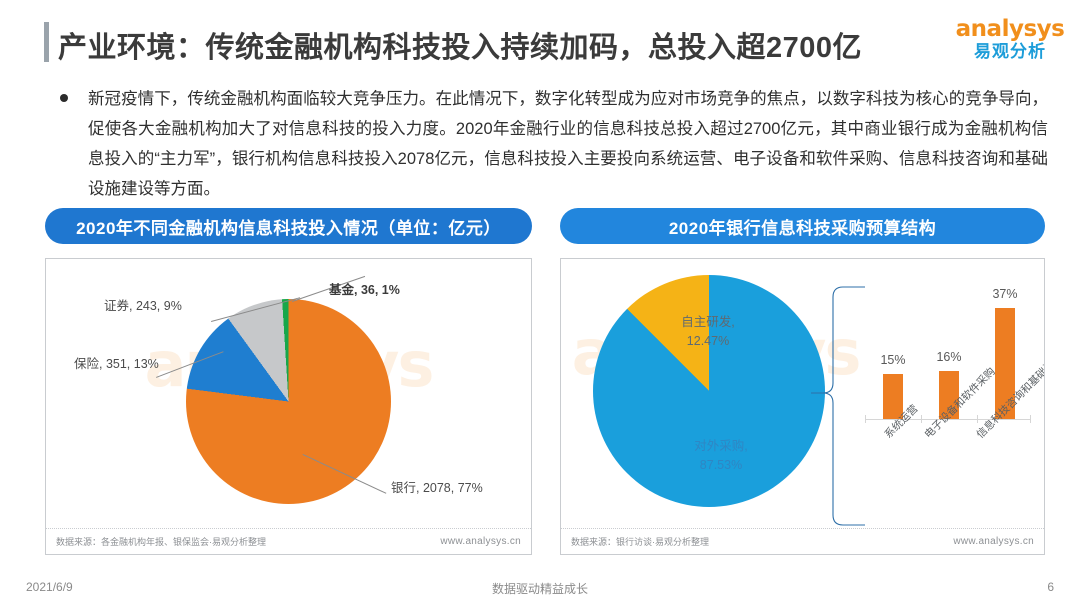 This screenshot has height=608, width=1080. I want to click on pie-label-insurance-text: 保险, 351, 13%, so click(116, 364).